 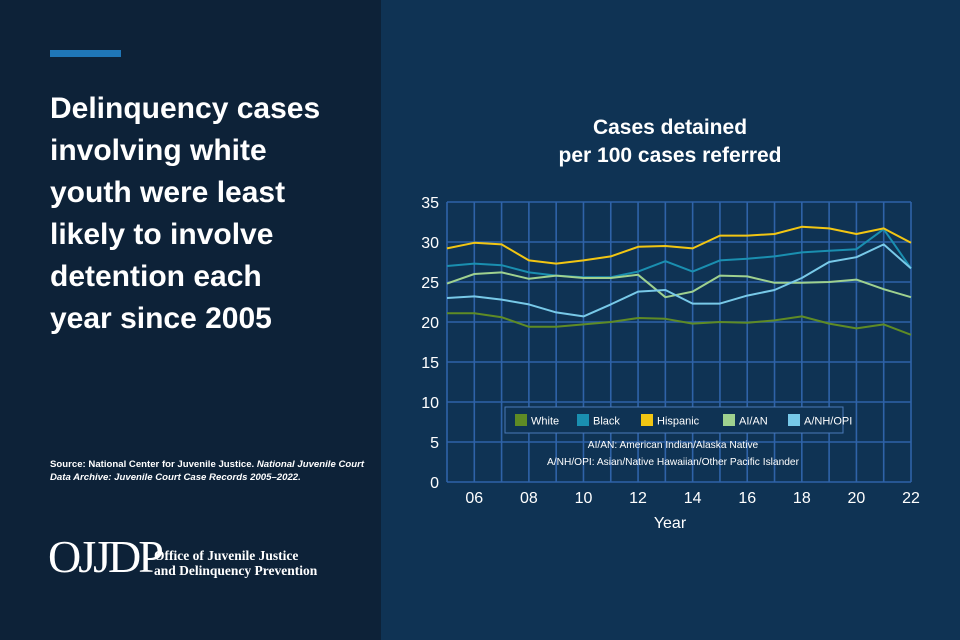 I want to click on accent-bar, so click(x=85, y=53).